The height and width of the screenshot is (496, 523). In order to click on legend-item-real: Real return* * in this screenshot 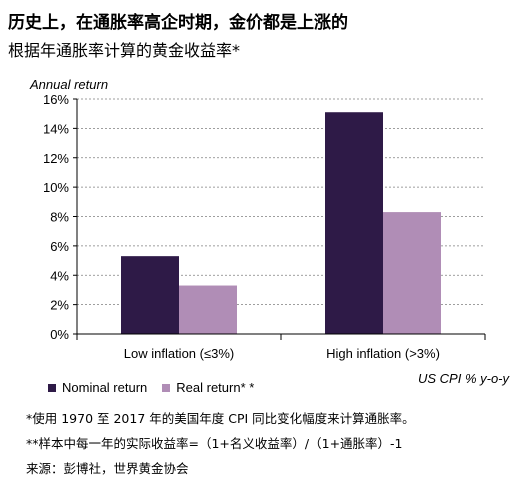, I will do `click(208, 387)`.